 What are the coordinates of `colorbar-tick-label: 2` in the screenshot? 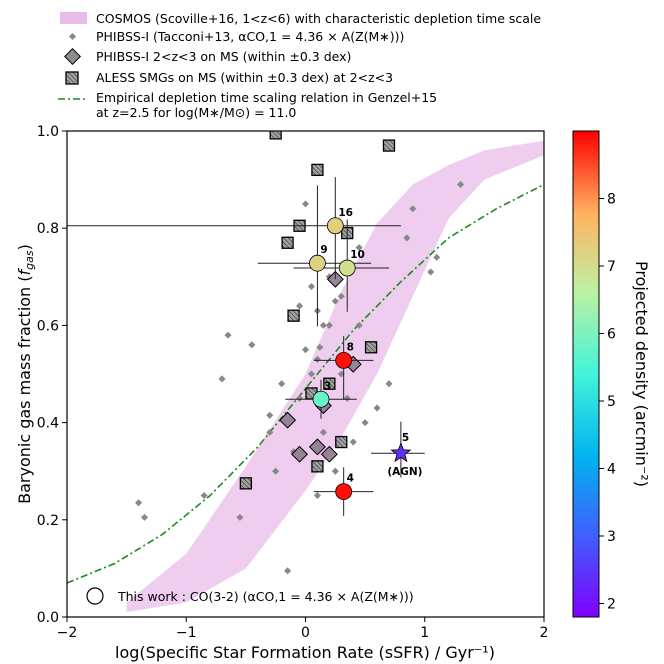 It's located at (611, 605).